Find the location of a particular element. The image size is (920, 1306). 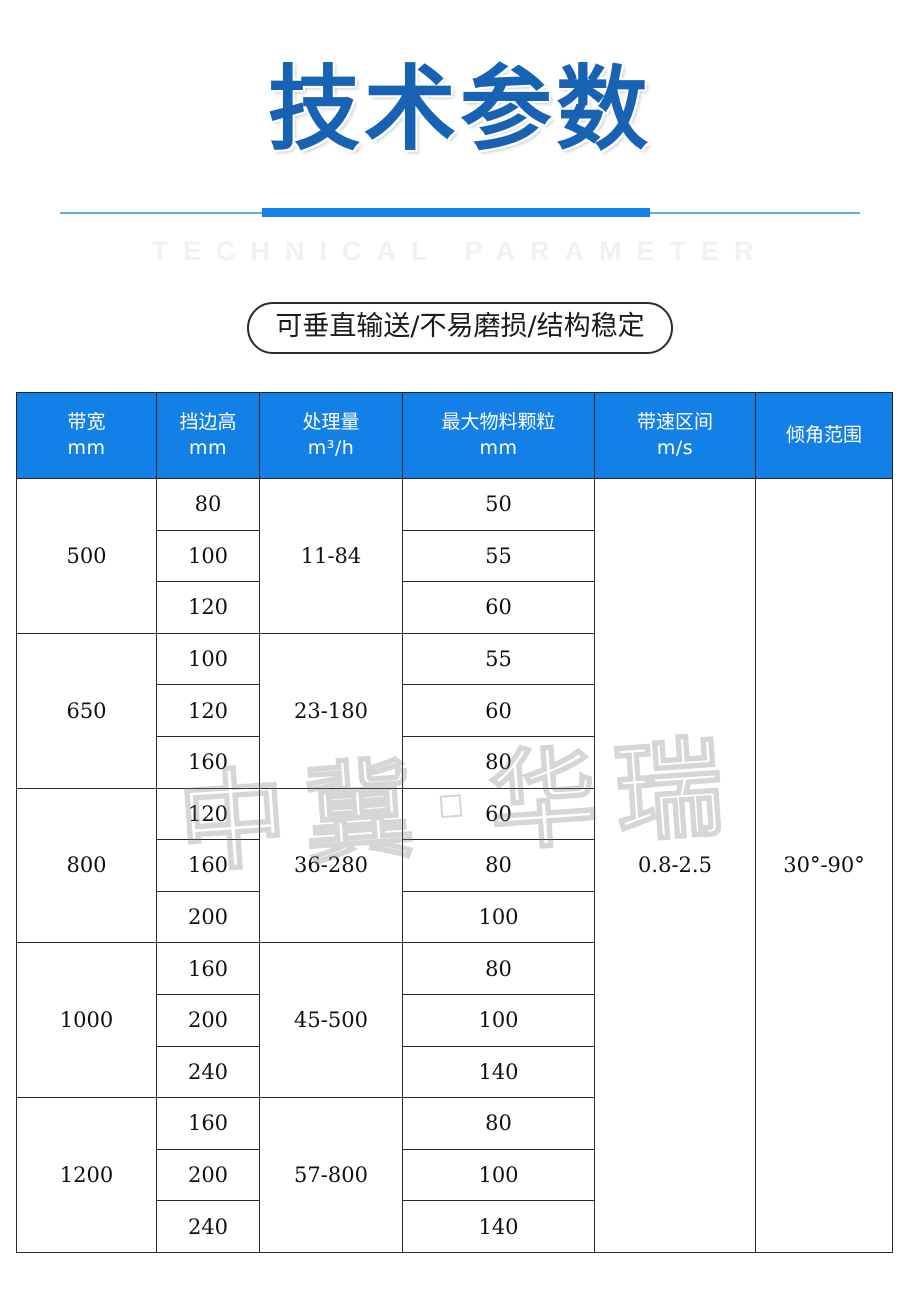

column-header-capacity-label: 处理量 is located at coordinates (331, 421).